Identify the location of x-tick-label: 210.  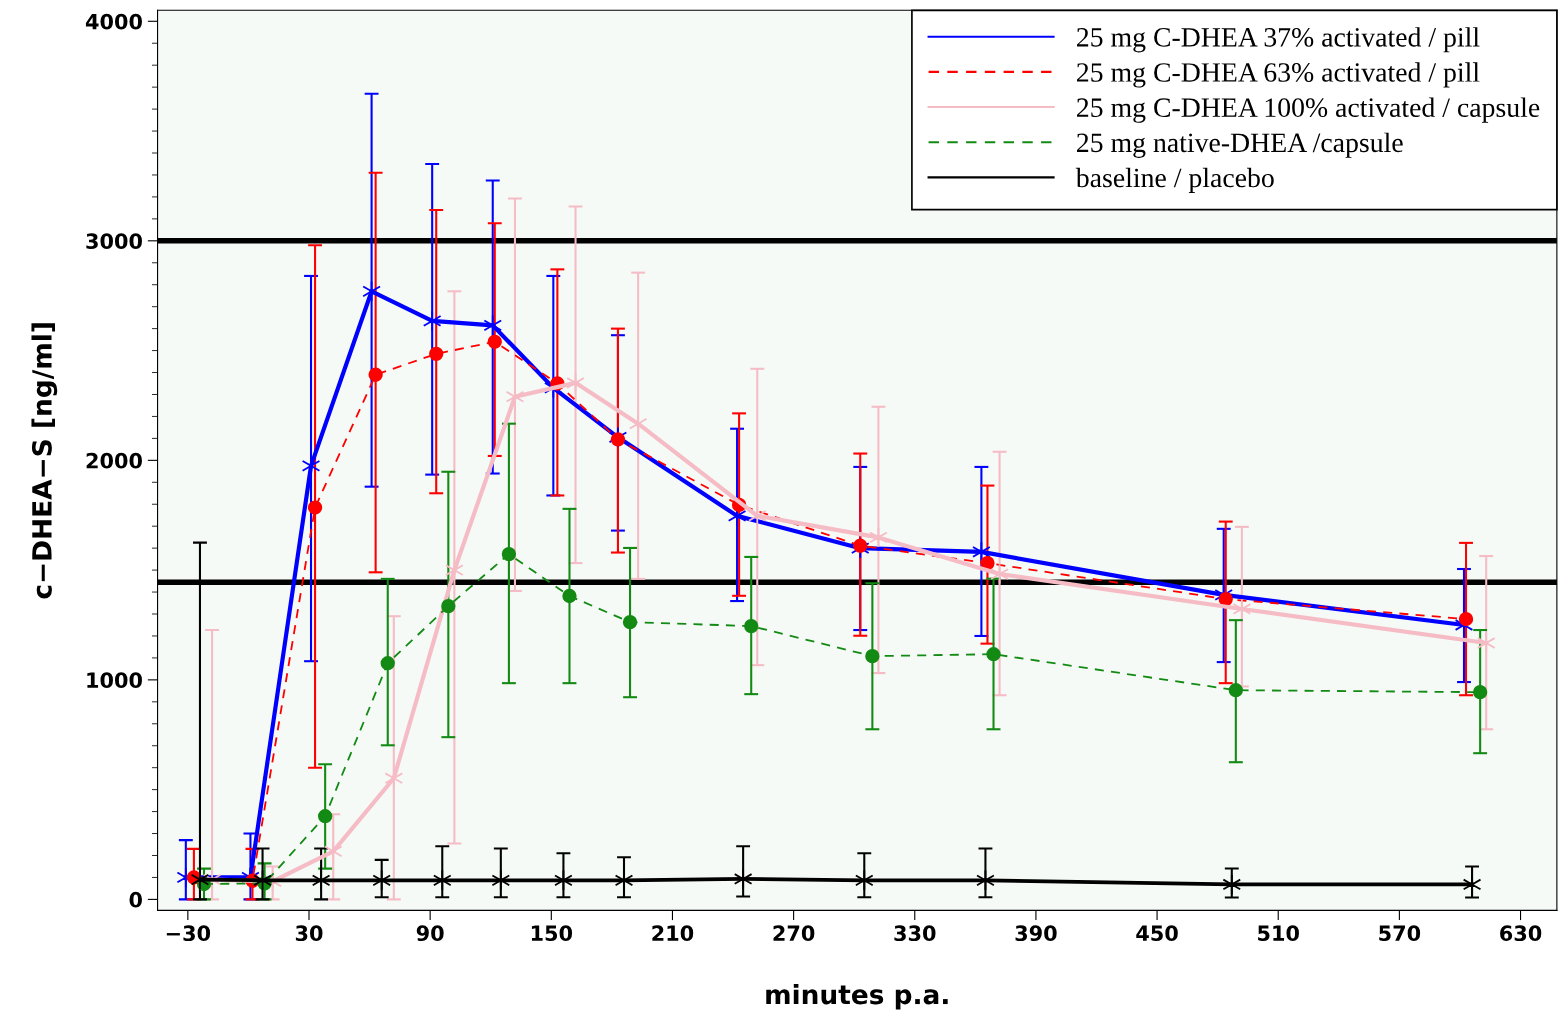
(673, 933).